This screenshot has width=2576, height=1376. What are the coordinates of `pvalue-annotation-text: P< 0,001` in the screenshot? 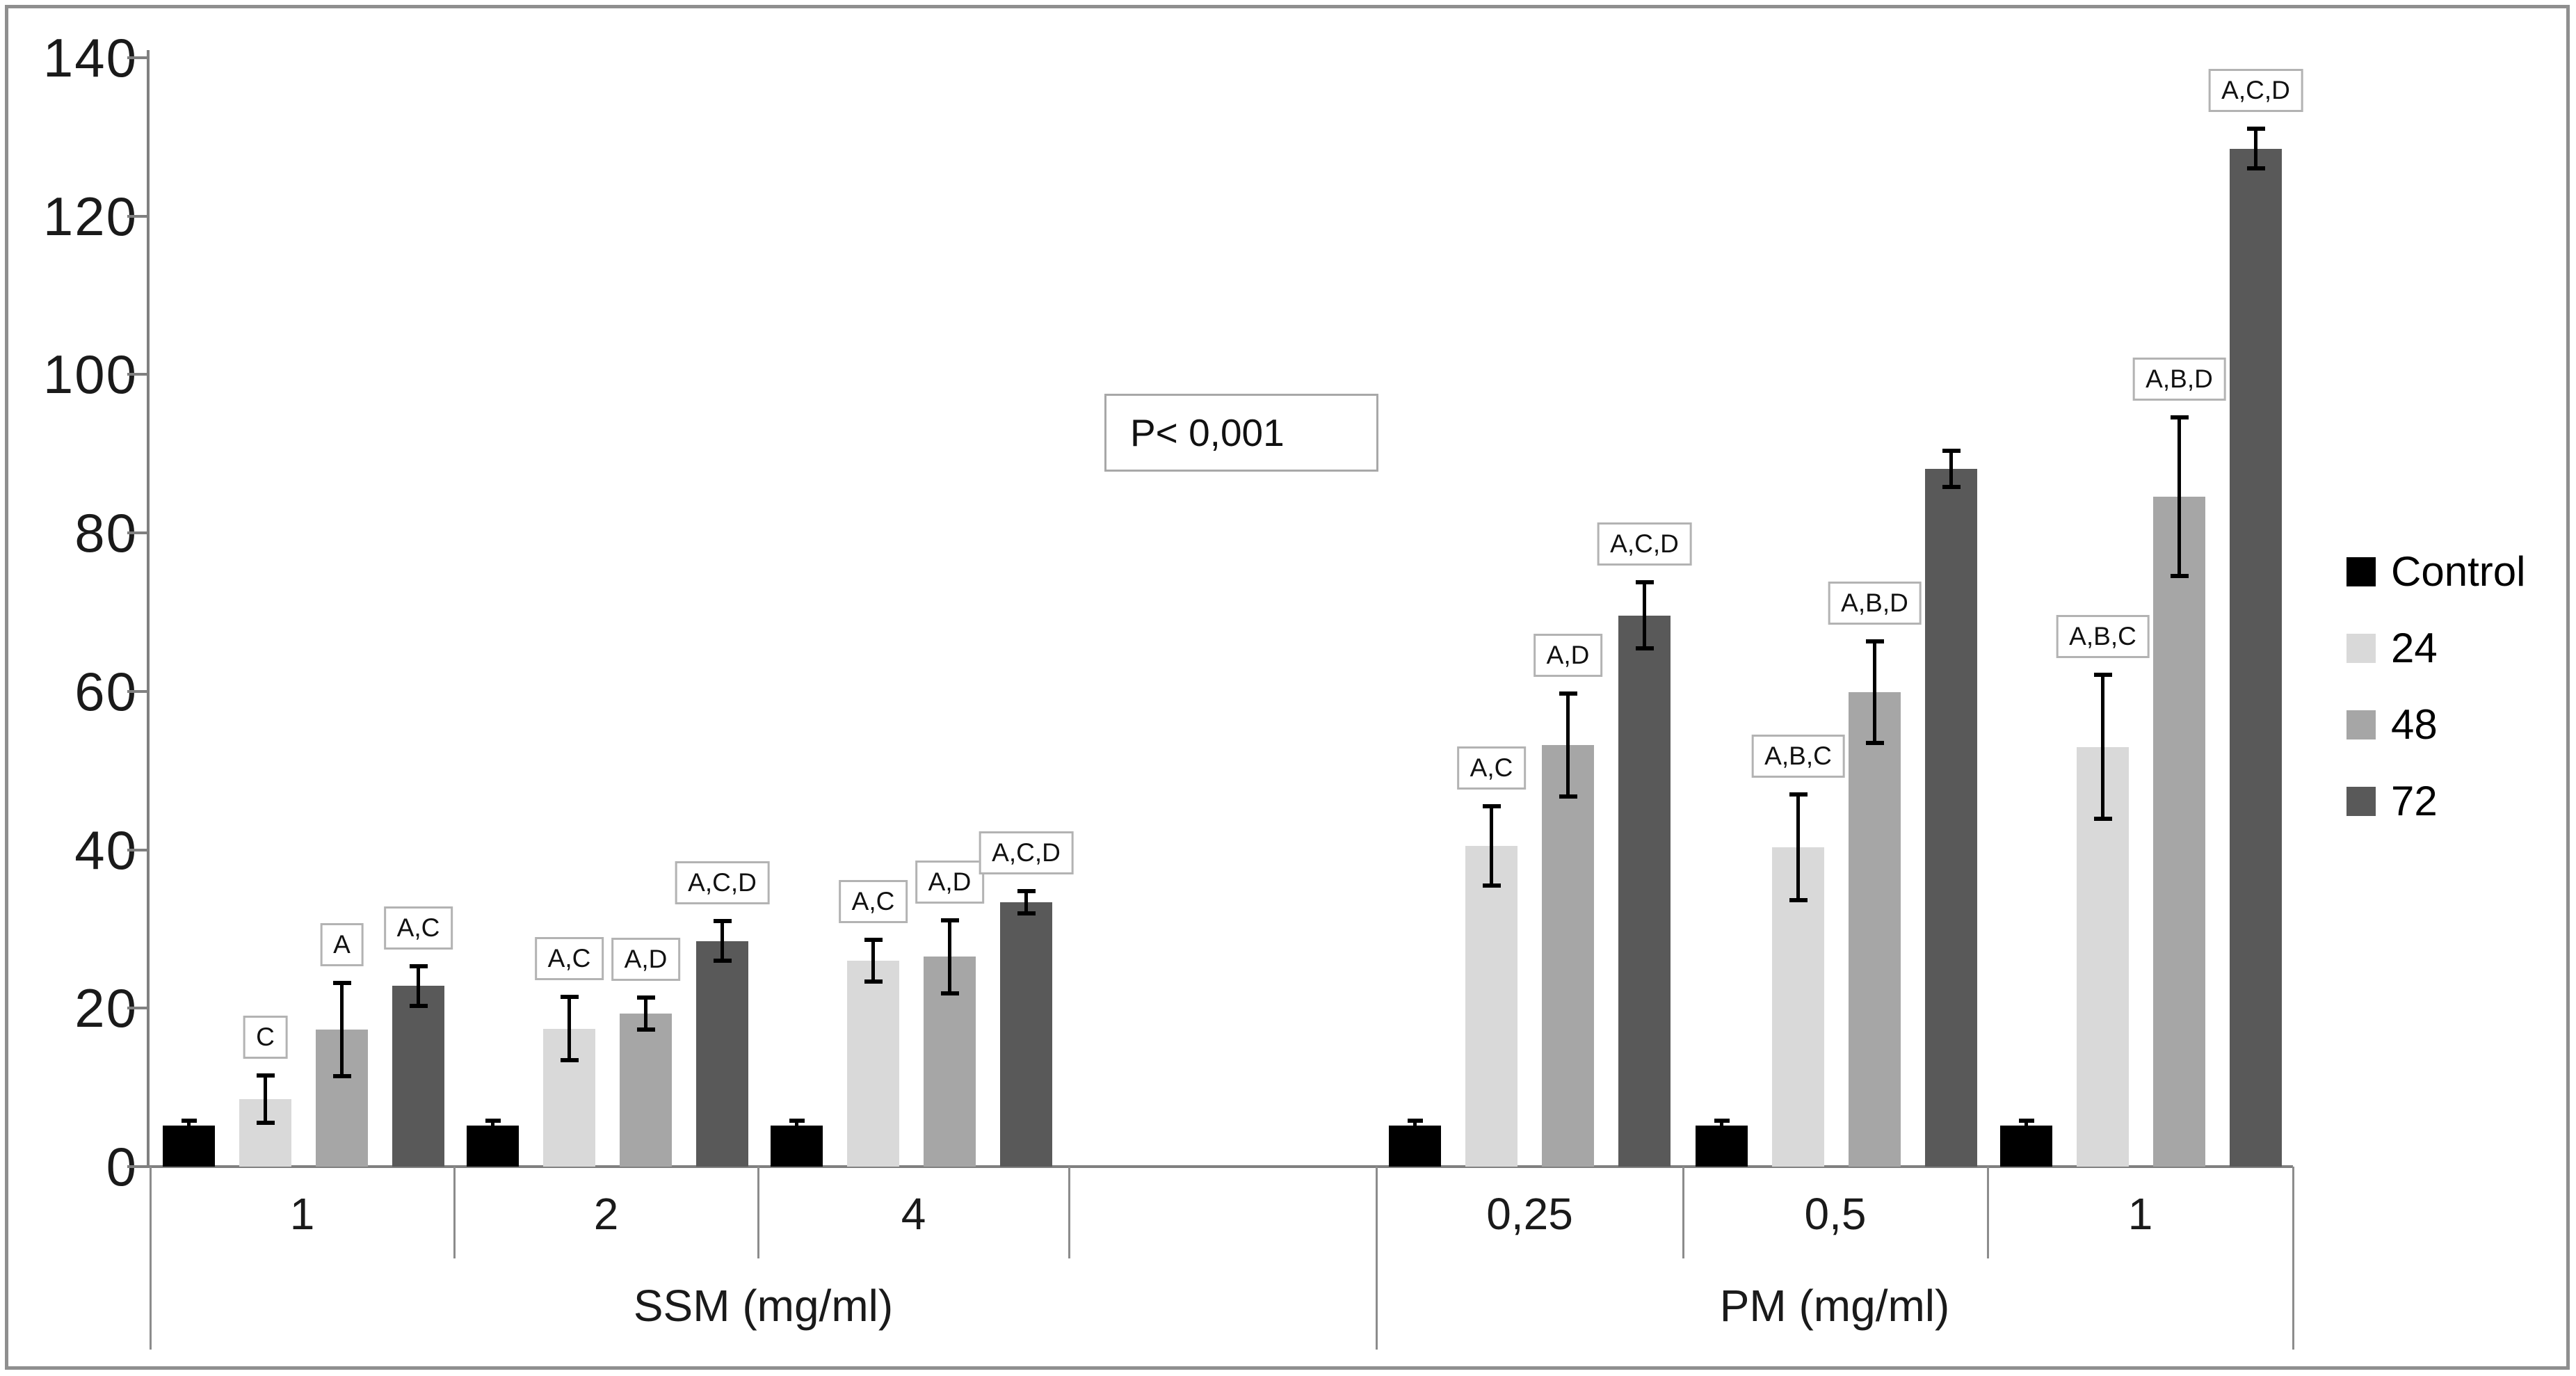 It's located at (1208, 432).